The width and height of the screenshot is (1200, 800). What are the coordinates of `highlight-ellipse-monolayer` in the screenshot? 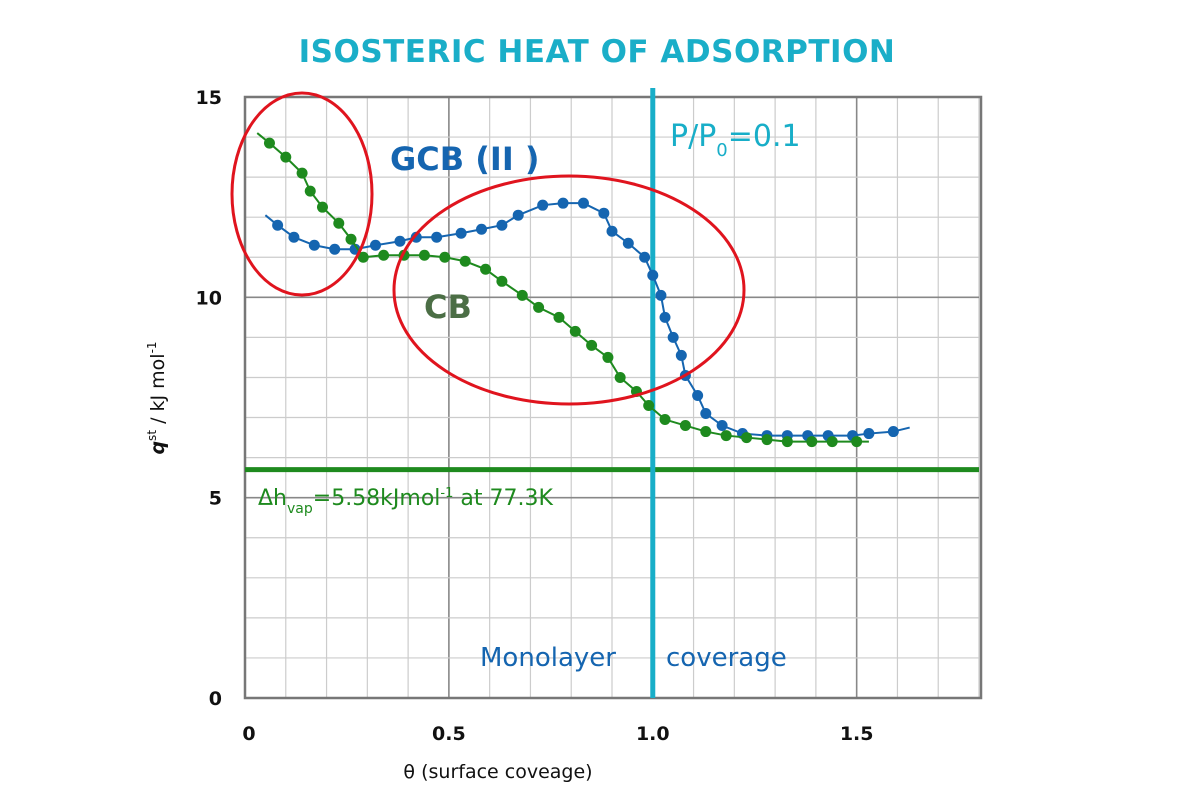 It's located at (569, 290).